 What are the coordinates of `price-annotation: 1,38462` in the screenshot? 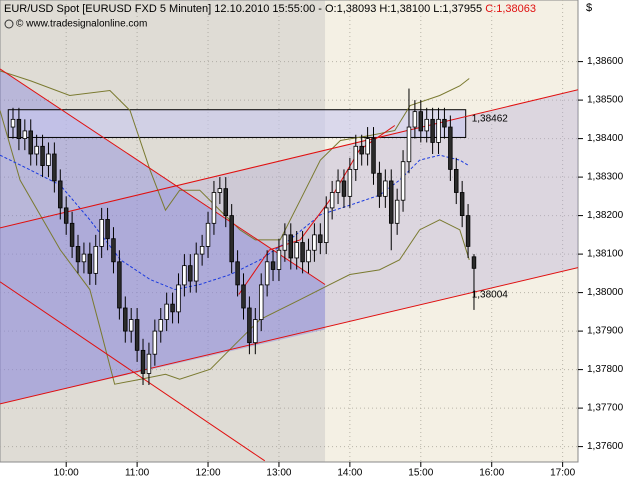 It's located at (490, 118).